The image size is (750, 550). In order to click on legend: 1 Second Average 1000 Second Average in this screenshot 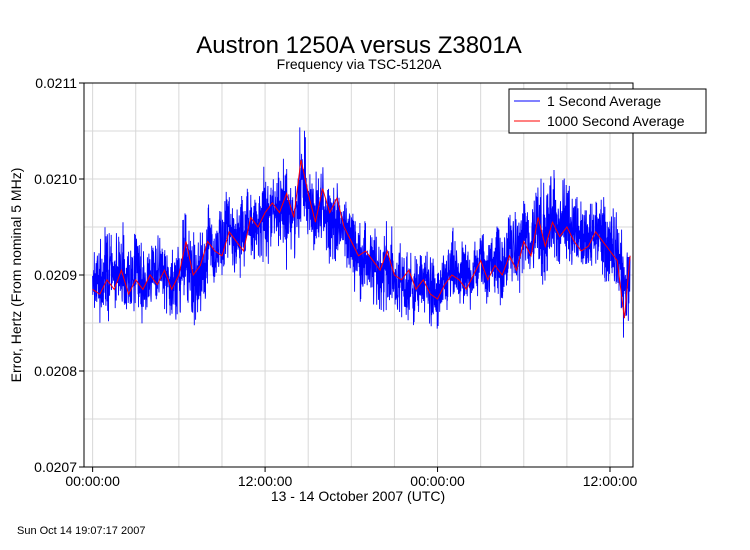, I will do `click(607, 111)`.